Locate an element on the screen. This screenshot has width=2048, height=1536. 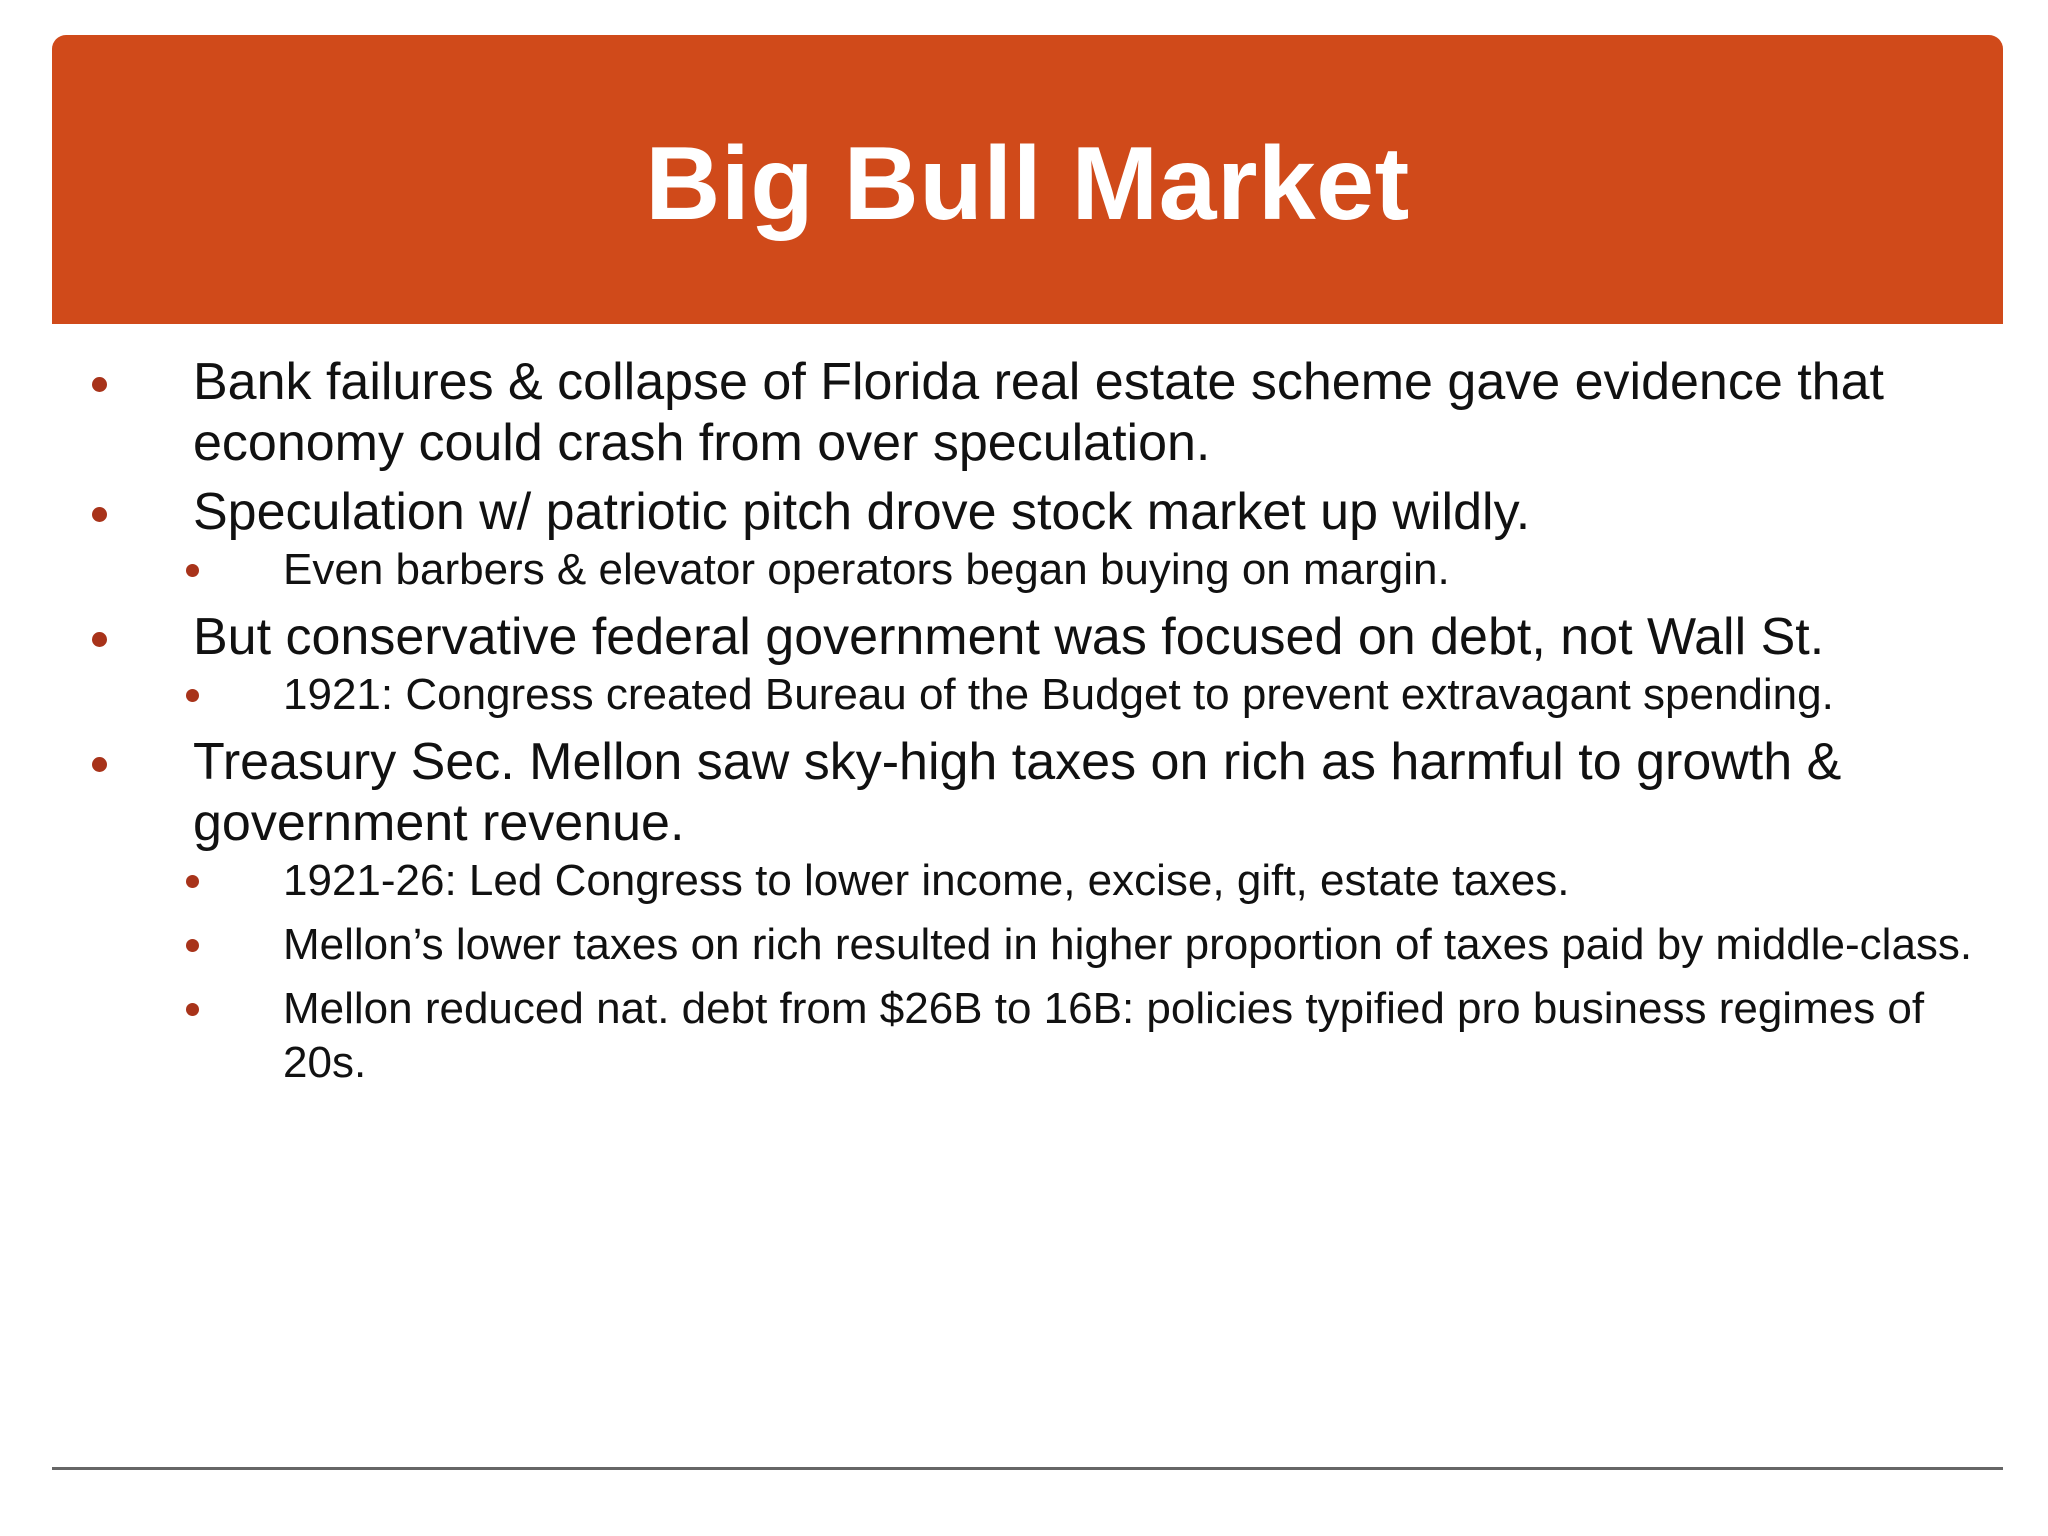
footer-divider is located at coordinates (1027, 1468).